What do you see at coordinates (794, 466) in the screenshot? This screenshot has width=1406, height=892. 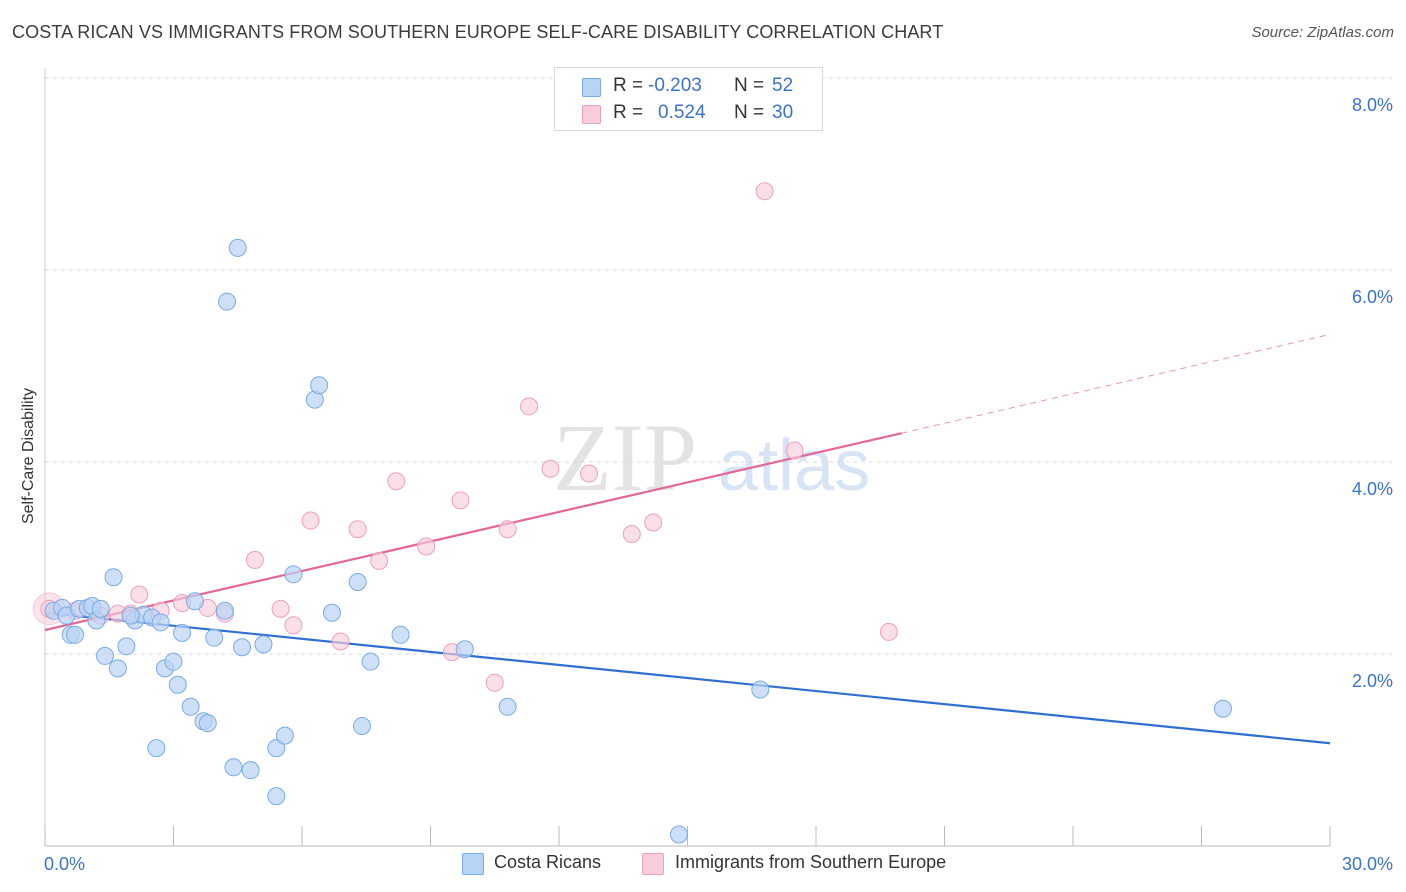 I see `watermark-atlas: atlas` at bounding box center [794, 466].